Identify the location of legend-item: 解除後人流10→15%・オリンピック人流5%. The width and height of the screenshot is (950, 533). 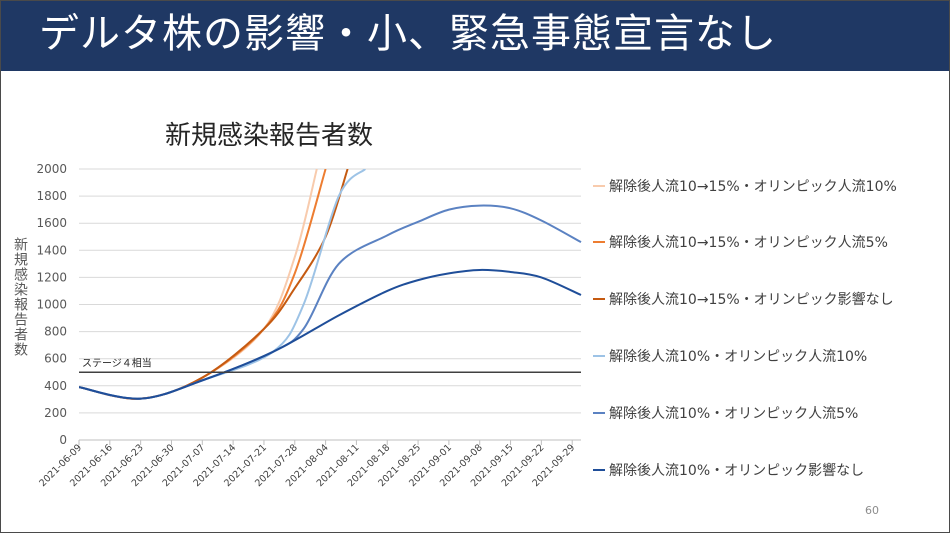
(740, 242).